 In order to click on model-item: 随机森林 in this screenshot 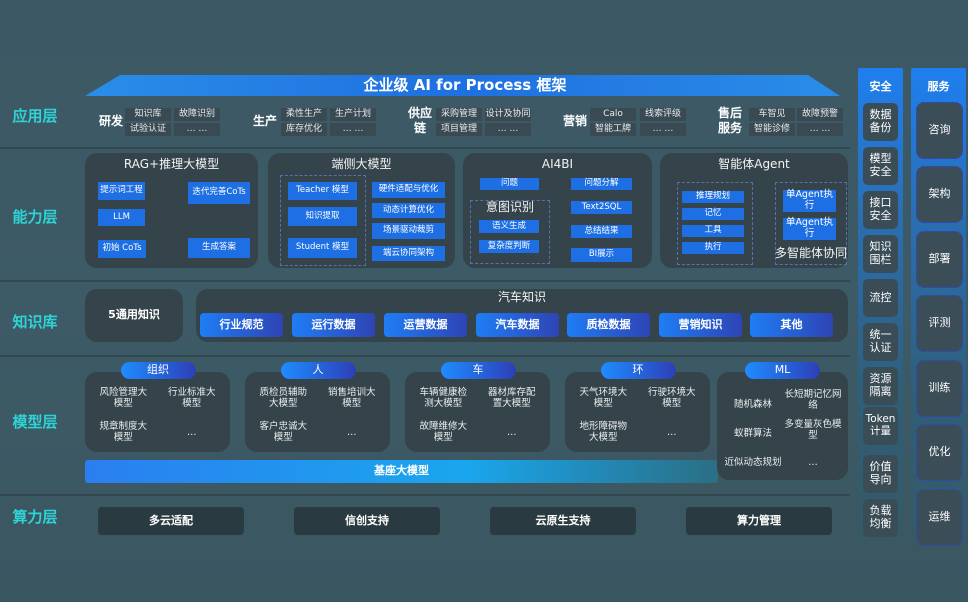, I will do `click(752, 404)`.